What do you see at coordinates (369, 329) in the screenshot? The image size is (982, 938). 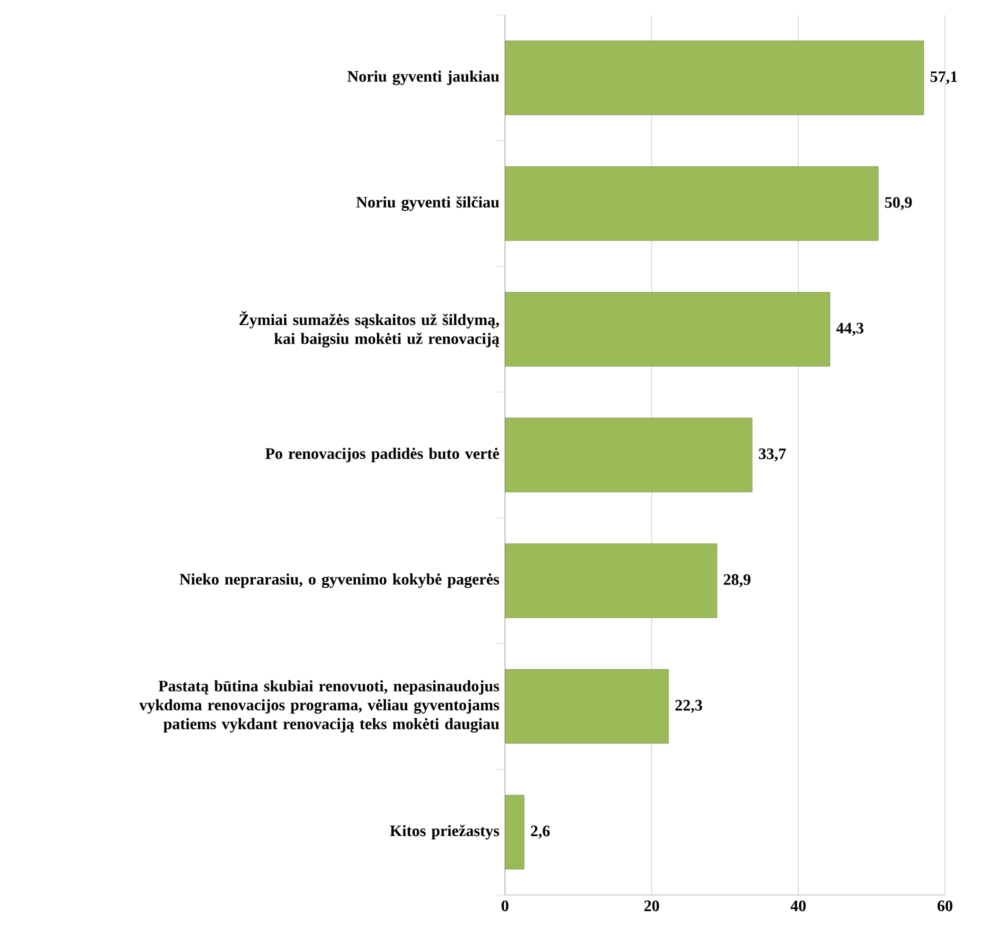 I see `y-tick-label: Žymiai sumažės sąskaitos už šildymą, kai baigsiu mokėti už renovaciją` at bounding box center [369, 329].